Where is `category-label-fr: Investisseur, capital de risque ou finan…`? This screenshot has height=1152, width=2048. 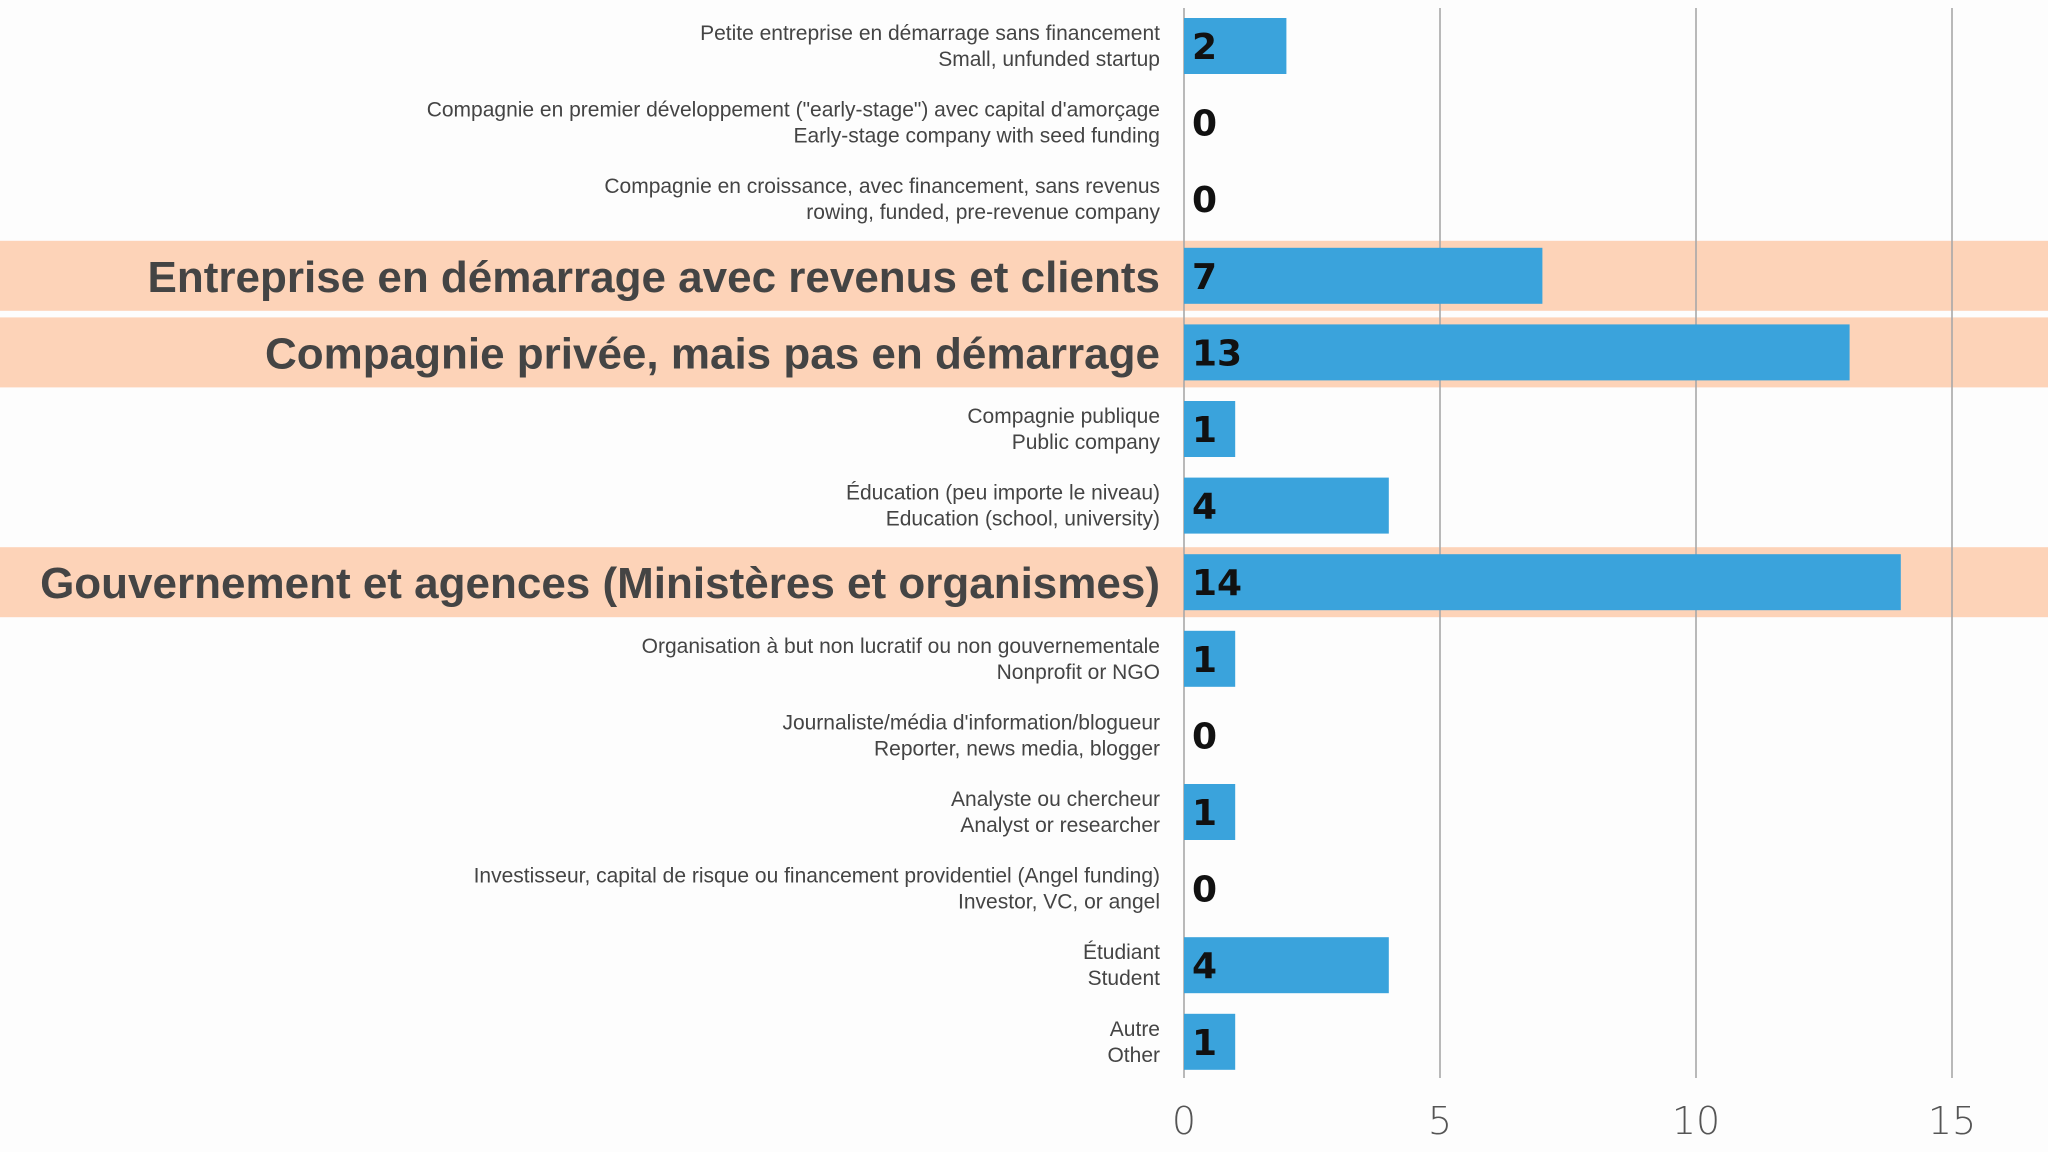 category-label-fr: Investisseur, capital de risque ou finan… is located at coordinates (817, 876).